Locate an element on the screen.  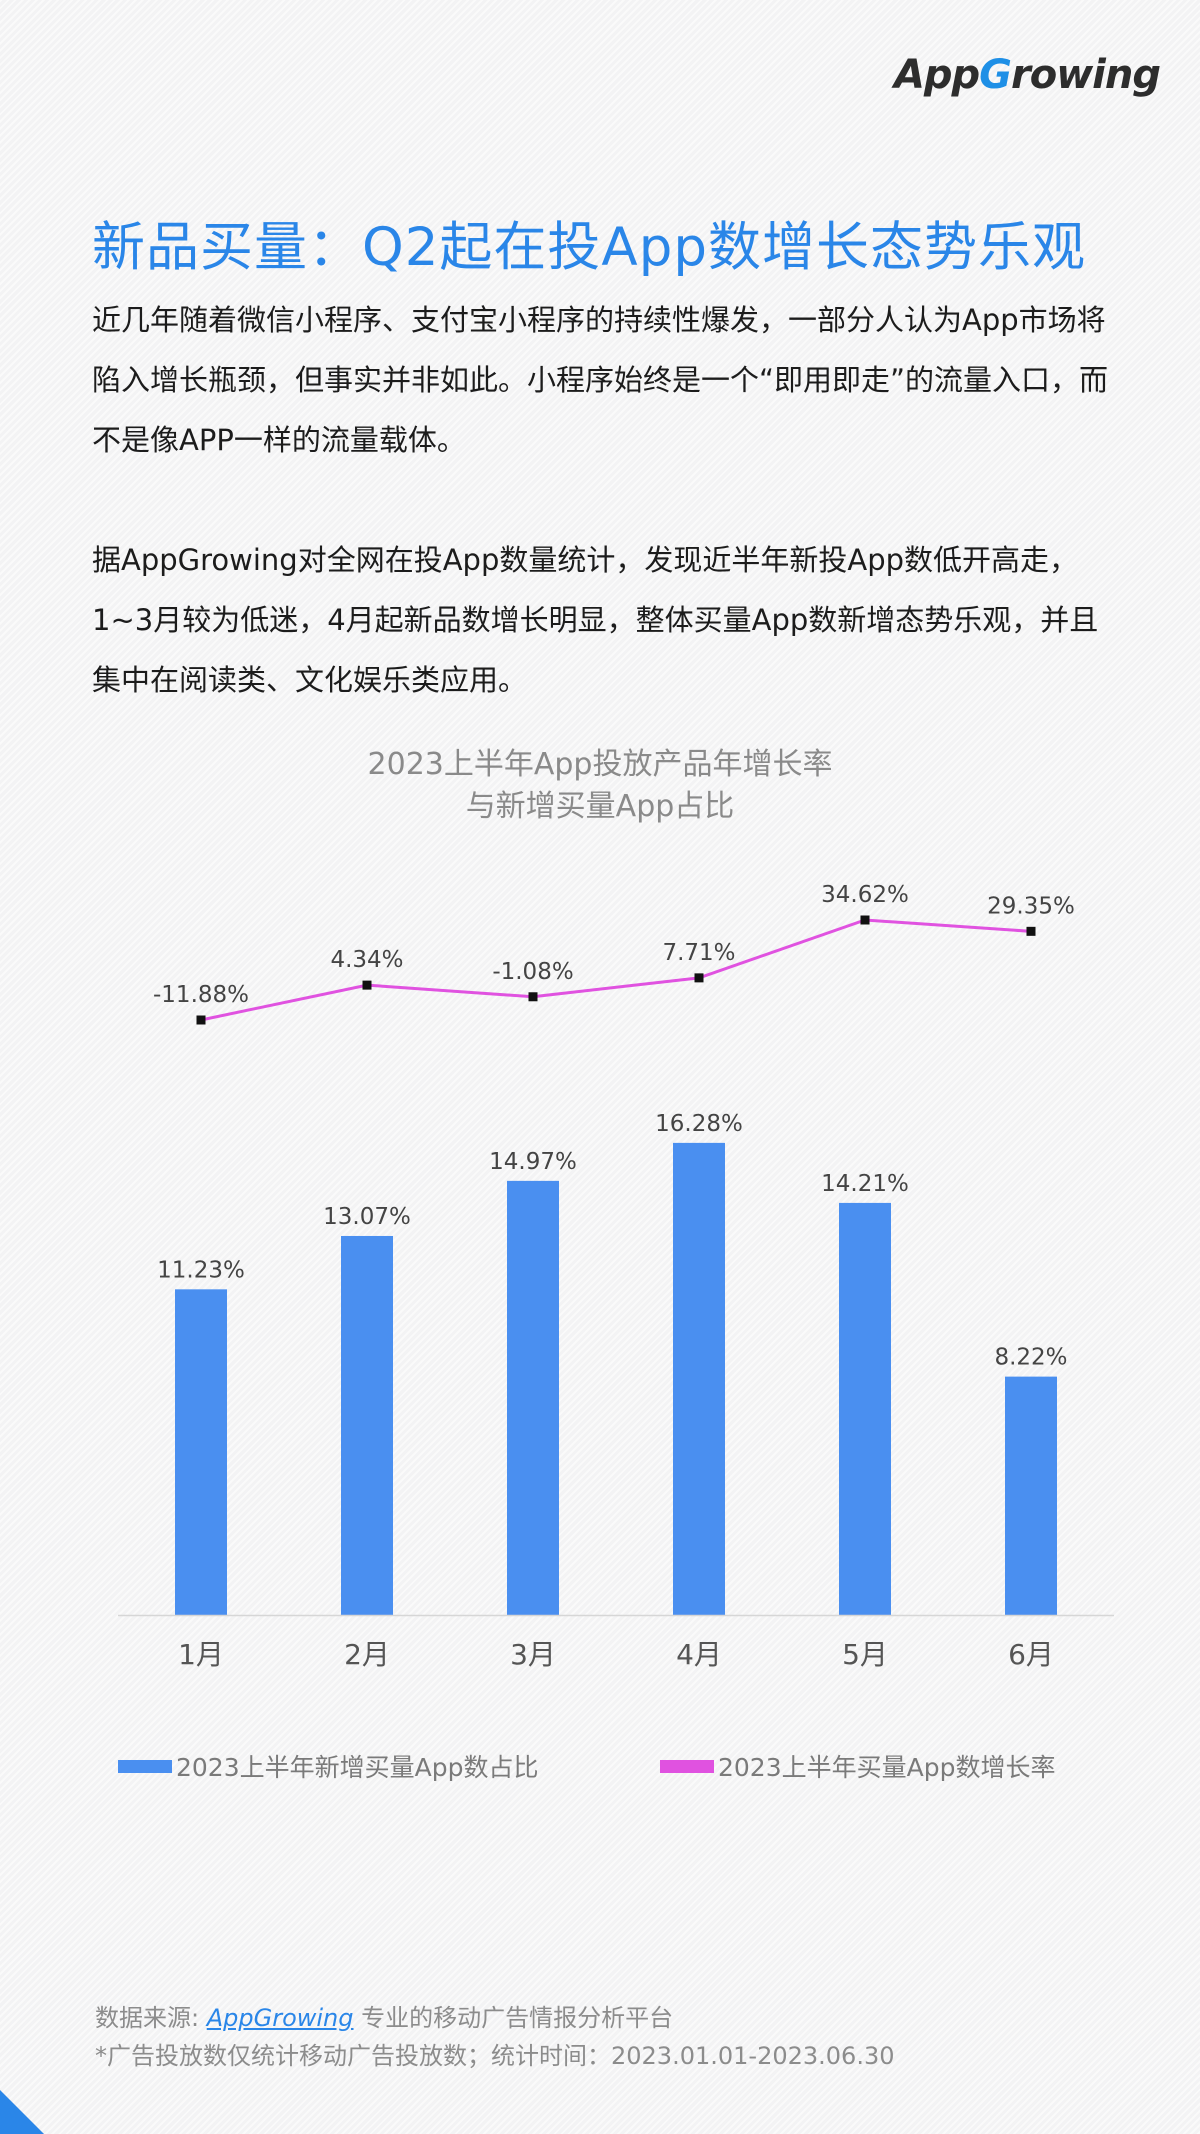
legend-item-bar-series: 2023上半年新增买量App数占比 is located at coordinates (328, 1766).